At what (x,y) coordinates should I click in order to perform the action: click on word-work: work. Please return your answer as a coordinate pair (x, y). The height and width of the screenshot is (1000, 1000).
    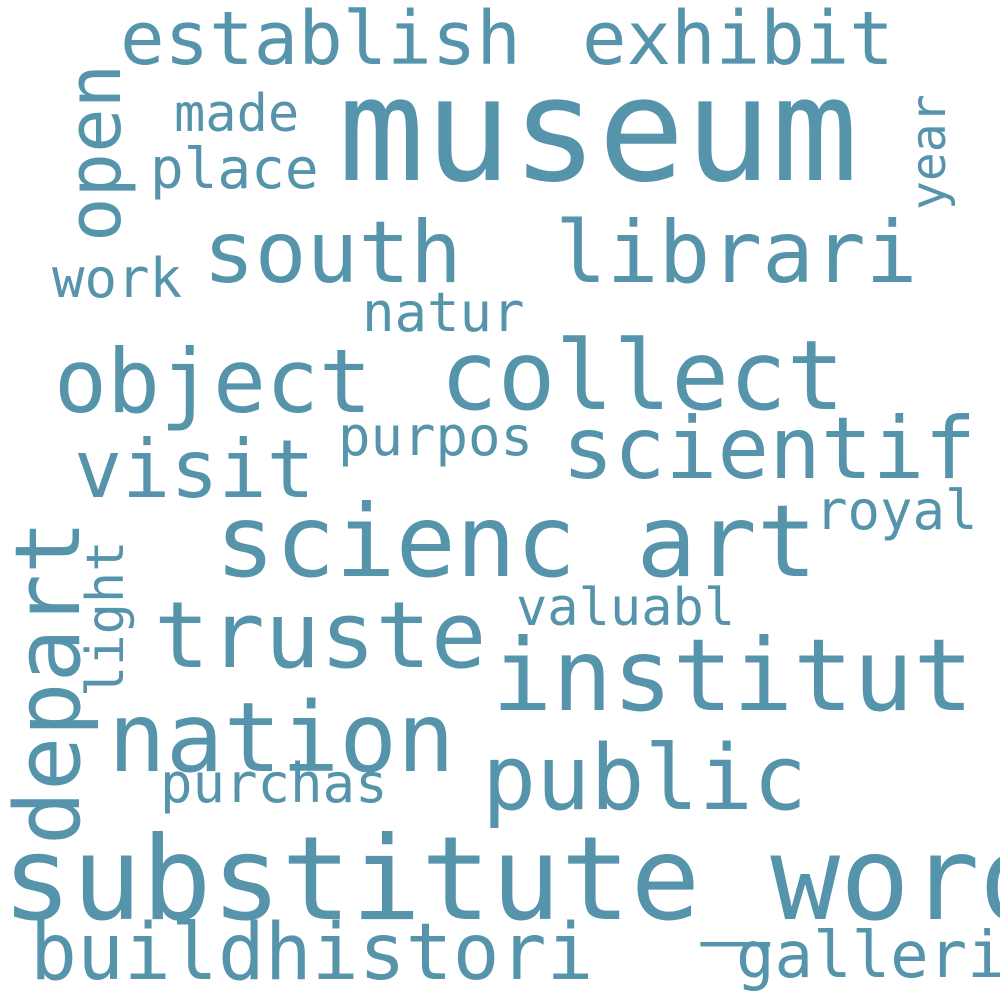
    Looking at the image, I should click on (117, 278).